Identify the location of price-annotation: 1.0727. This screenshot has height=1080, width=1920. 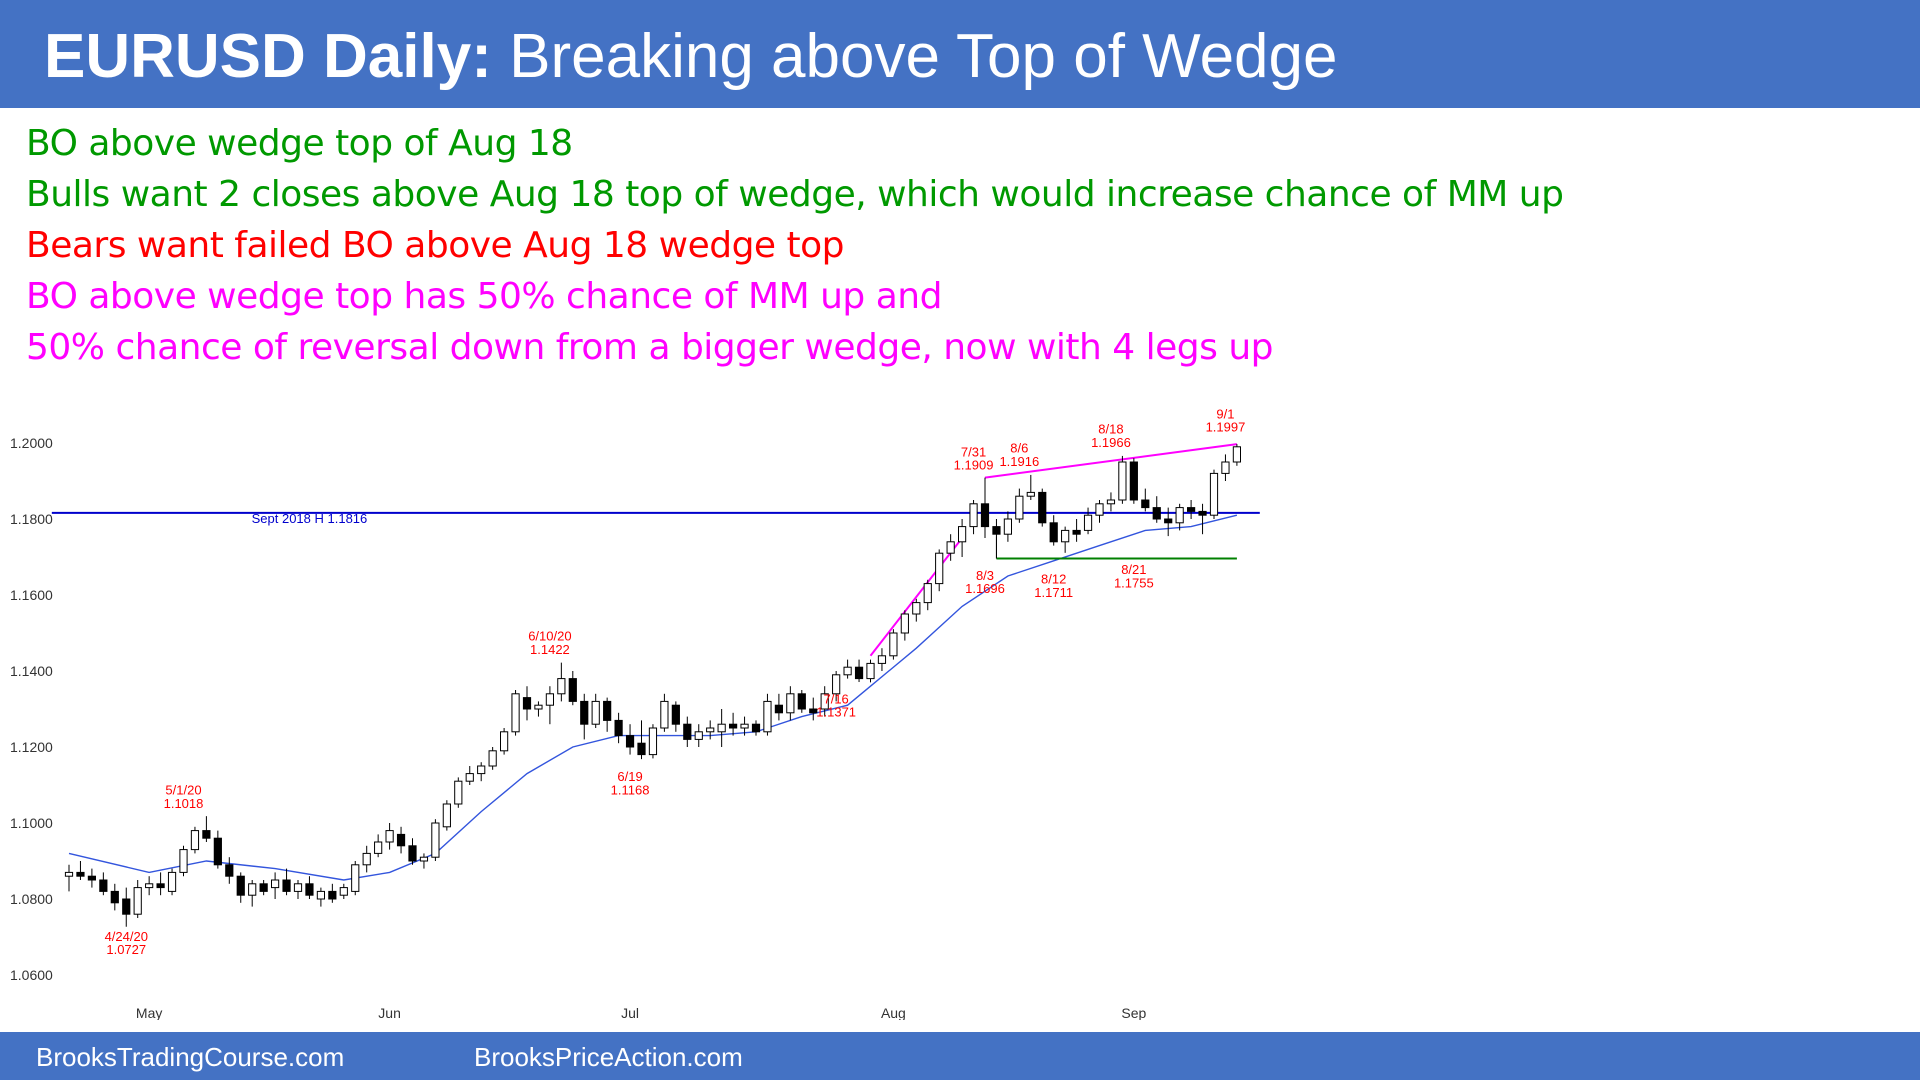
(126, 949).